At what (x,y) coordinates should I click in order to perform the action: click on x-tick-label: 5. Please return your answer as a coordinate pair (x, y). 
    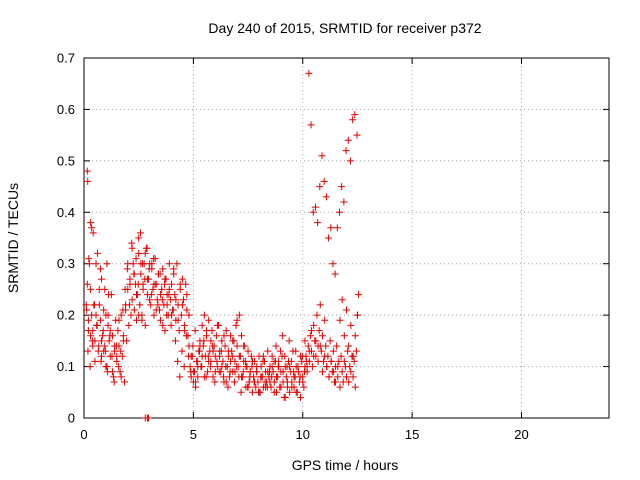
    Looking at the image, I should click on (193, 434).